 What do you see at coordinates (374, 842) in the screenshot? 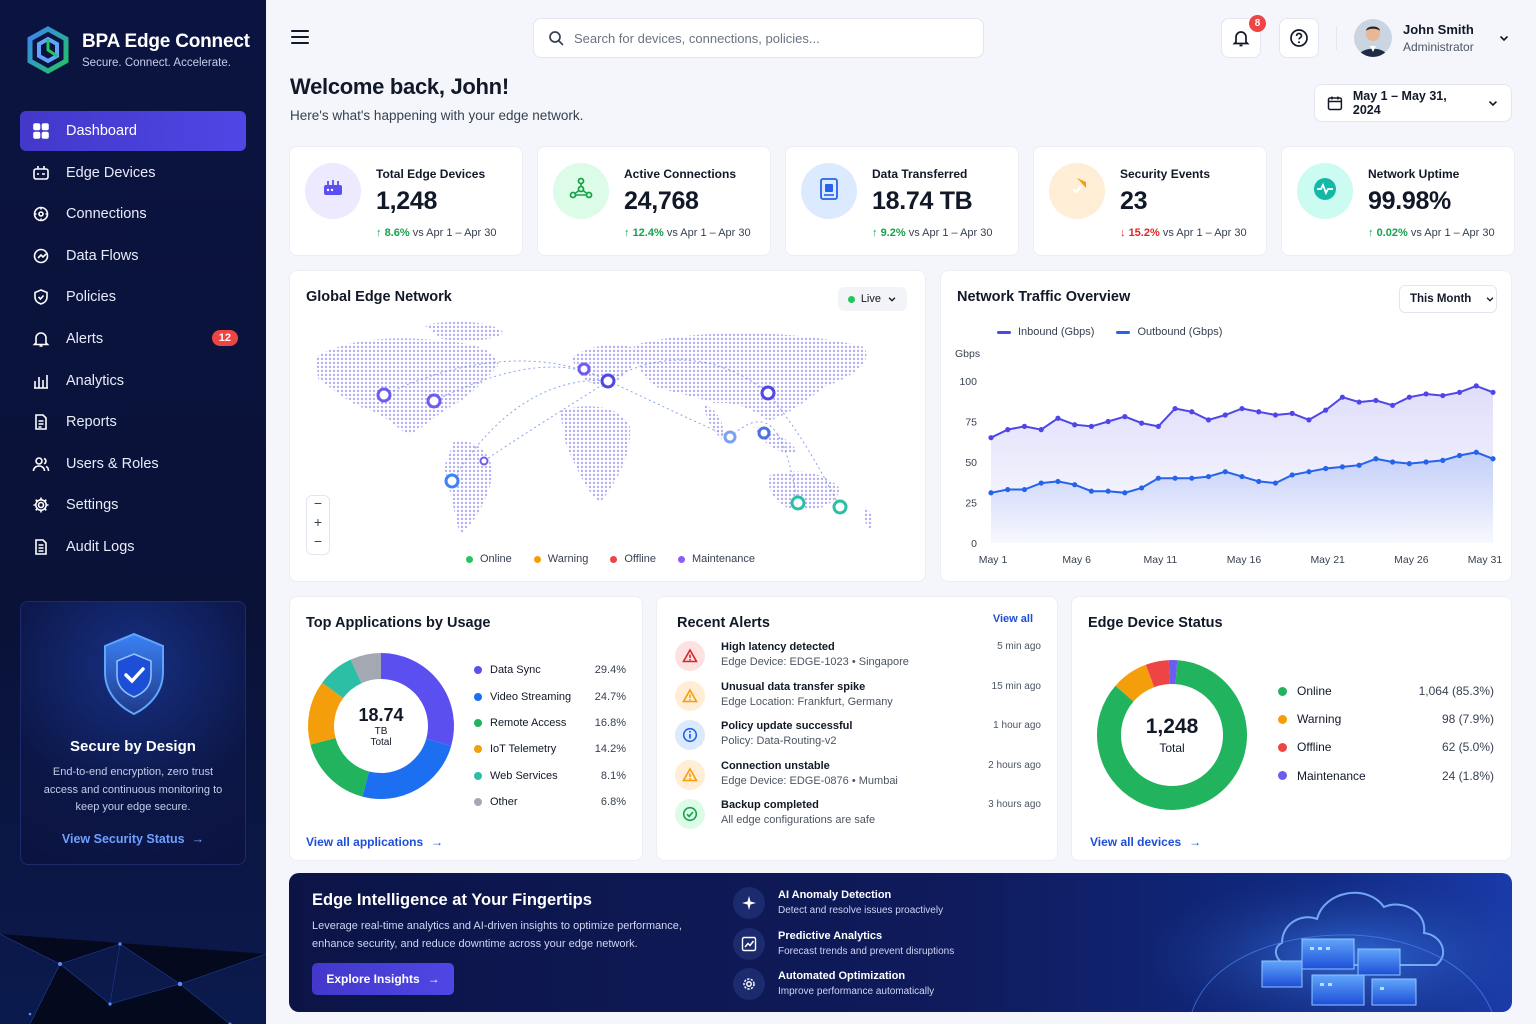
I see `view-all-applications-link: View all applications →` at bounding box center [374, 842].